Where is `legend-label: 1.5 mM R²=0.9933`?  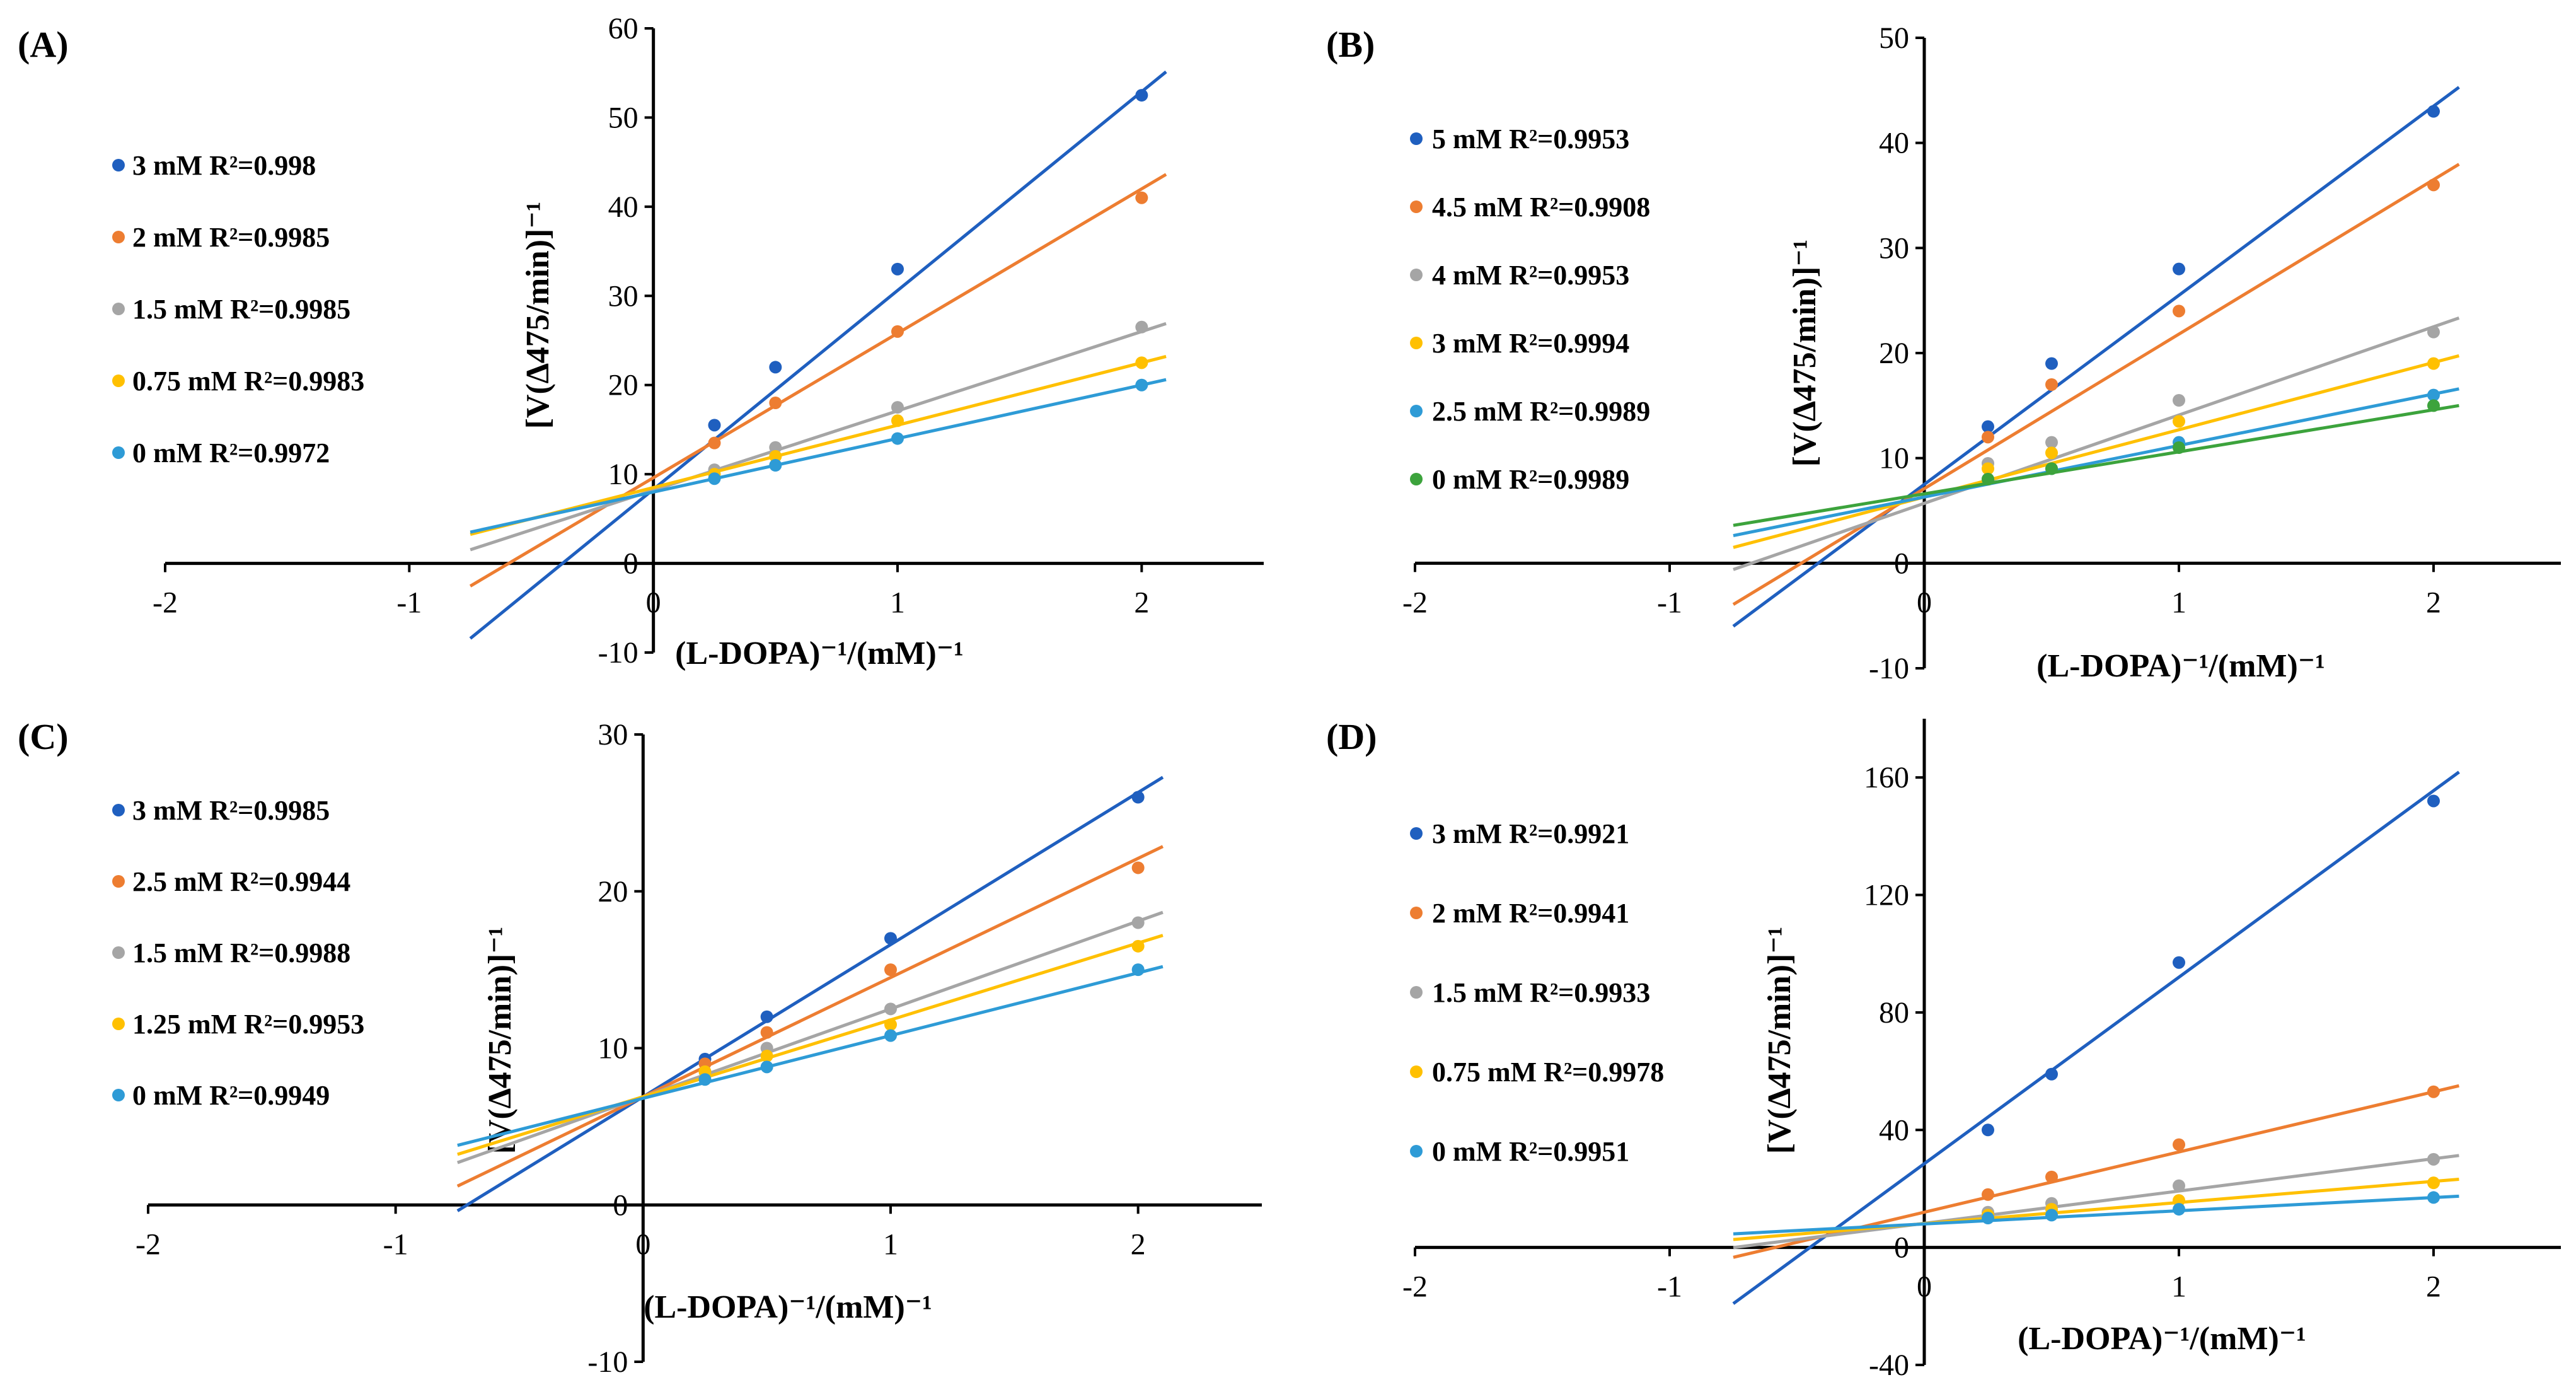
legend-label: 1.5 mM R²=0.9933 is located at coordinates (1541, 992).